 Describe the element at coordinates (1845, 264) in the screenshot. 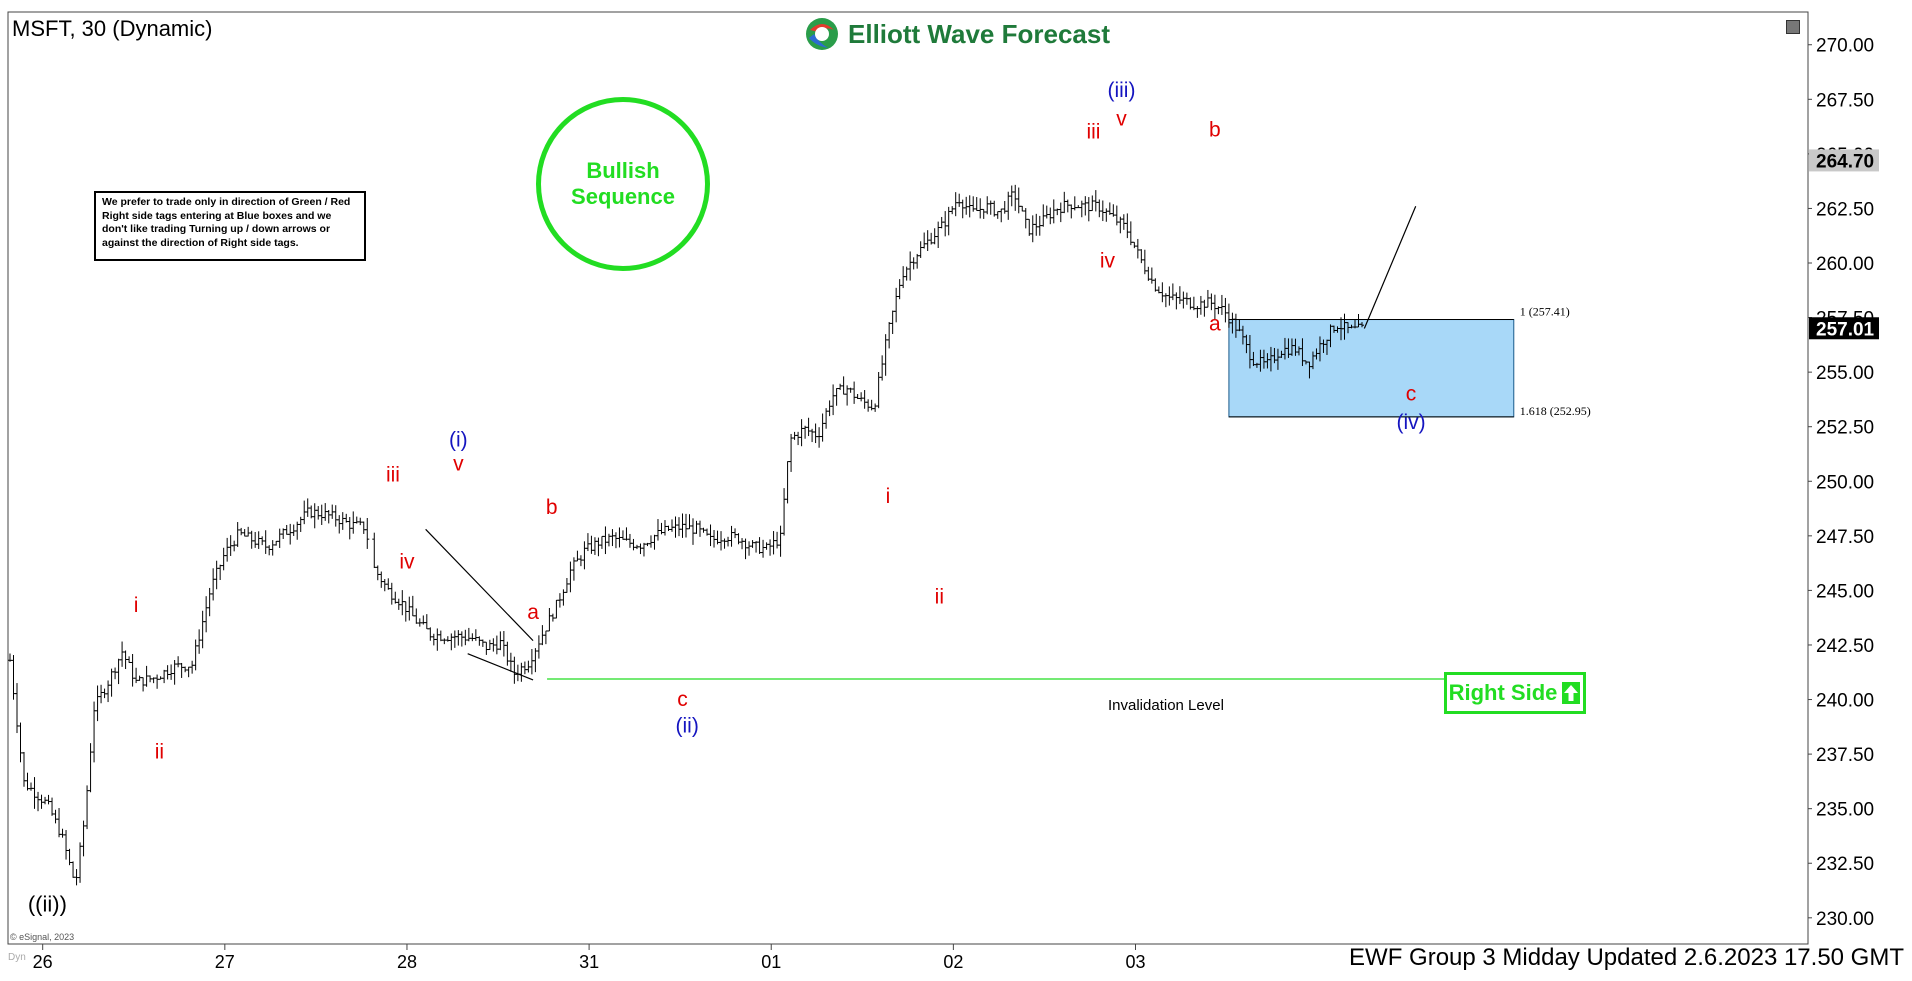

I see `y-tick-label: 260.00` at that location.